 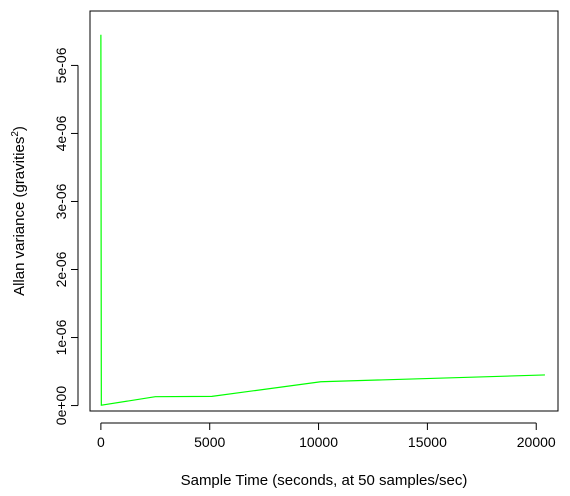 What do you see at coordinates (324, 480) in the screenshot?
I see `x-axis-title: Sample Time (seconds, at 50 samples/sec)` at bounding box center [324, 480].